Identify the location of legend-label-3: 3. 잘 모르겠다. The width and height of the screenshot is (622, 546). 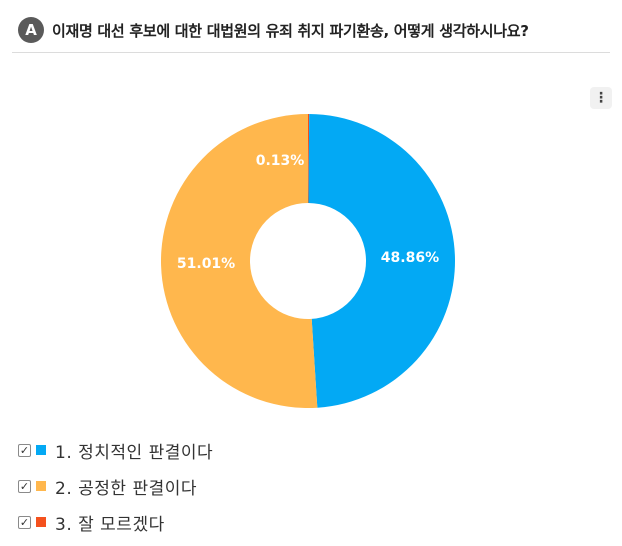
(110, 524).